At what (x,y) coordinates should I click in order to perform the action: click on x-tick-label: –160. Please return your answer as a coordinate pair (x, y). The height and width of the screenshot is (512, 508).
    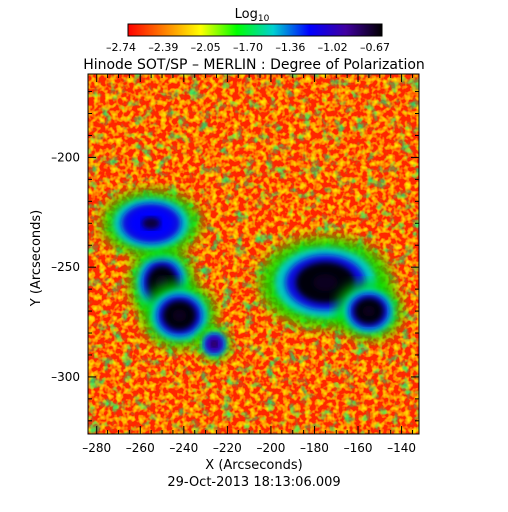
    Looking at the image, I should click on (358, 448).